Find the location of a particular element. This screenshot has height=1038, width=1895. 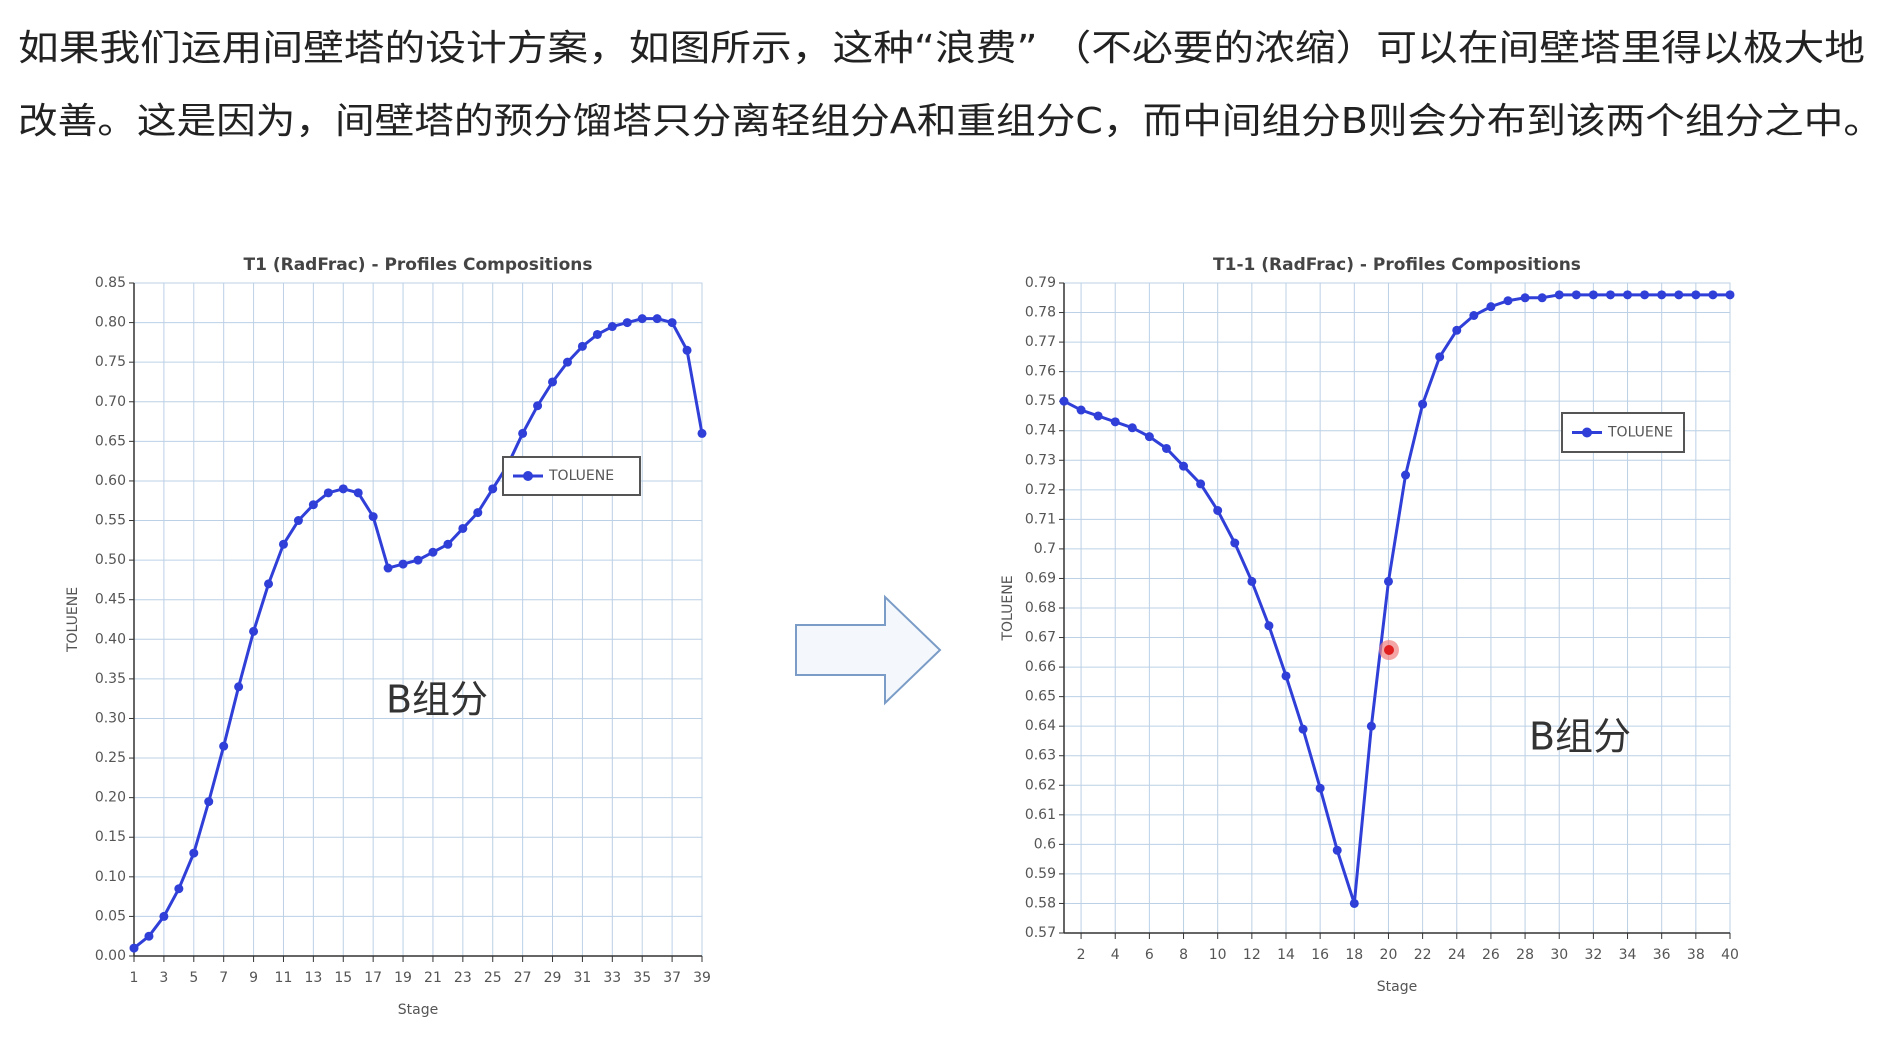

y-tick-label: 0.85 is located at coordinates (110, 283).